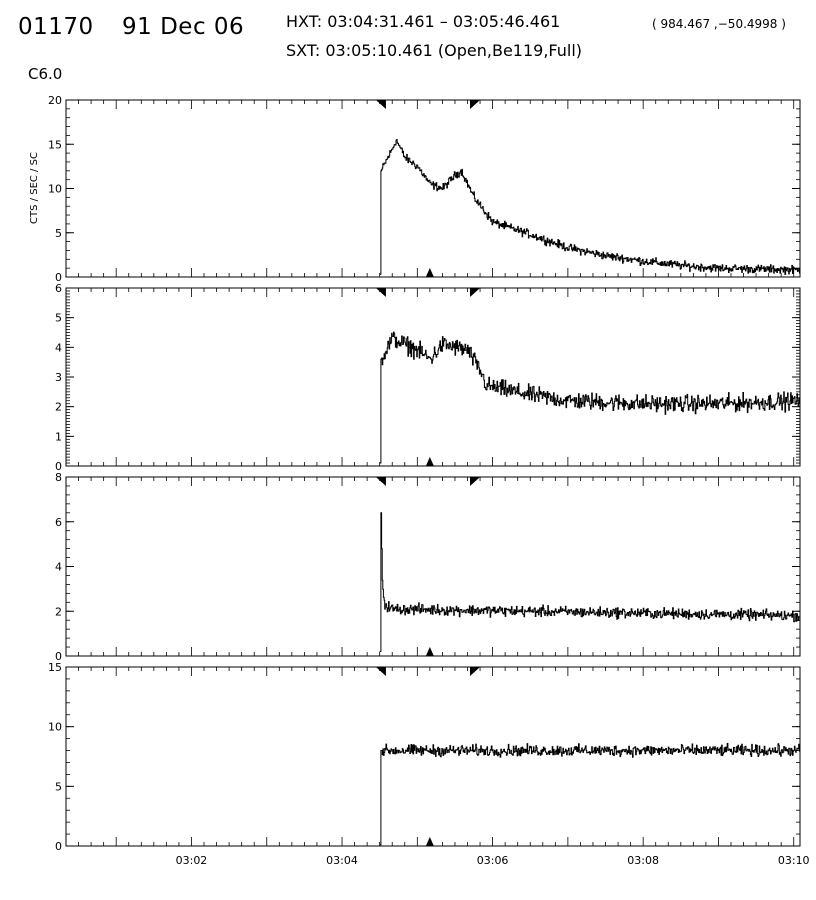  I want to click on x-tick-label: 03:02, so click(192, 860).